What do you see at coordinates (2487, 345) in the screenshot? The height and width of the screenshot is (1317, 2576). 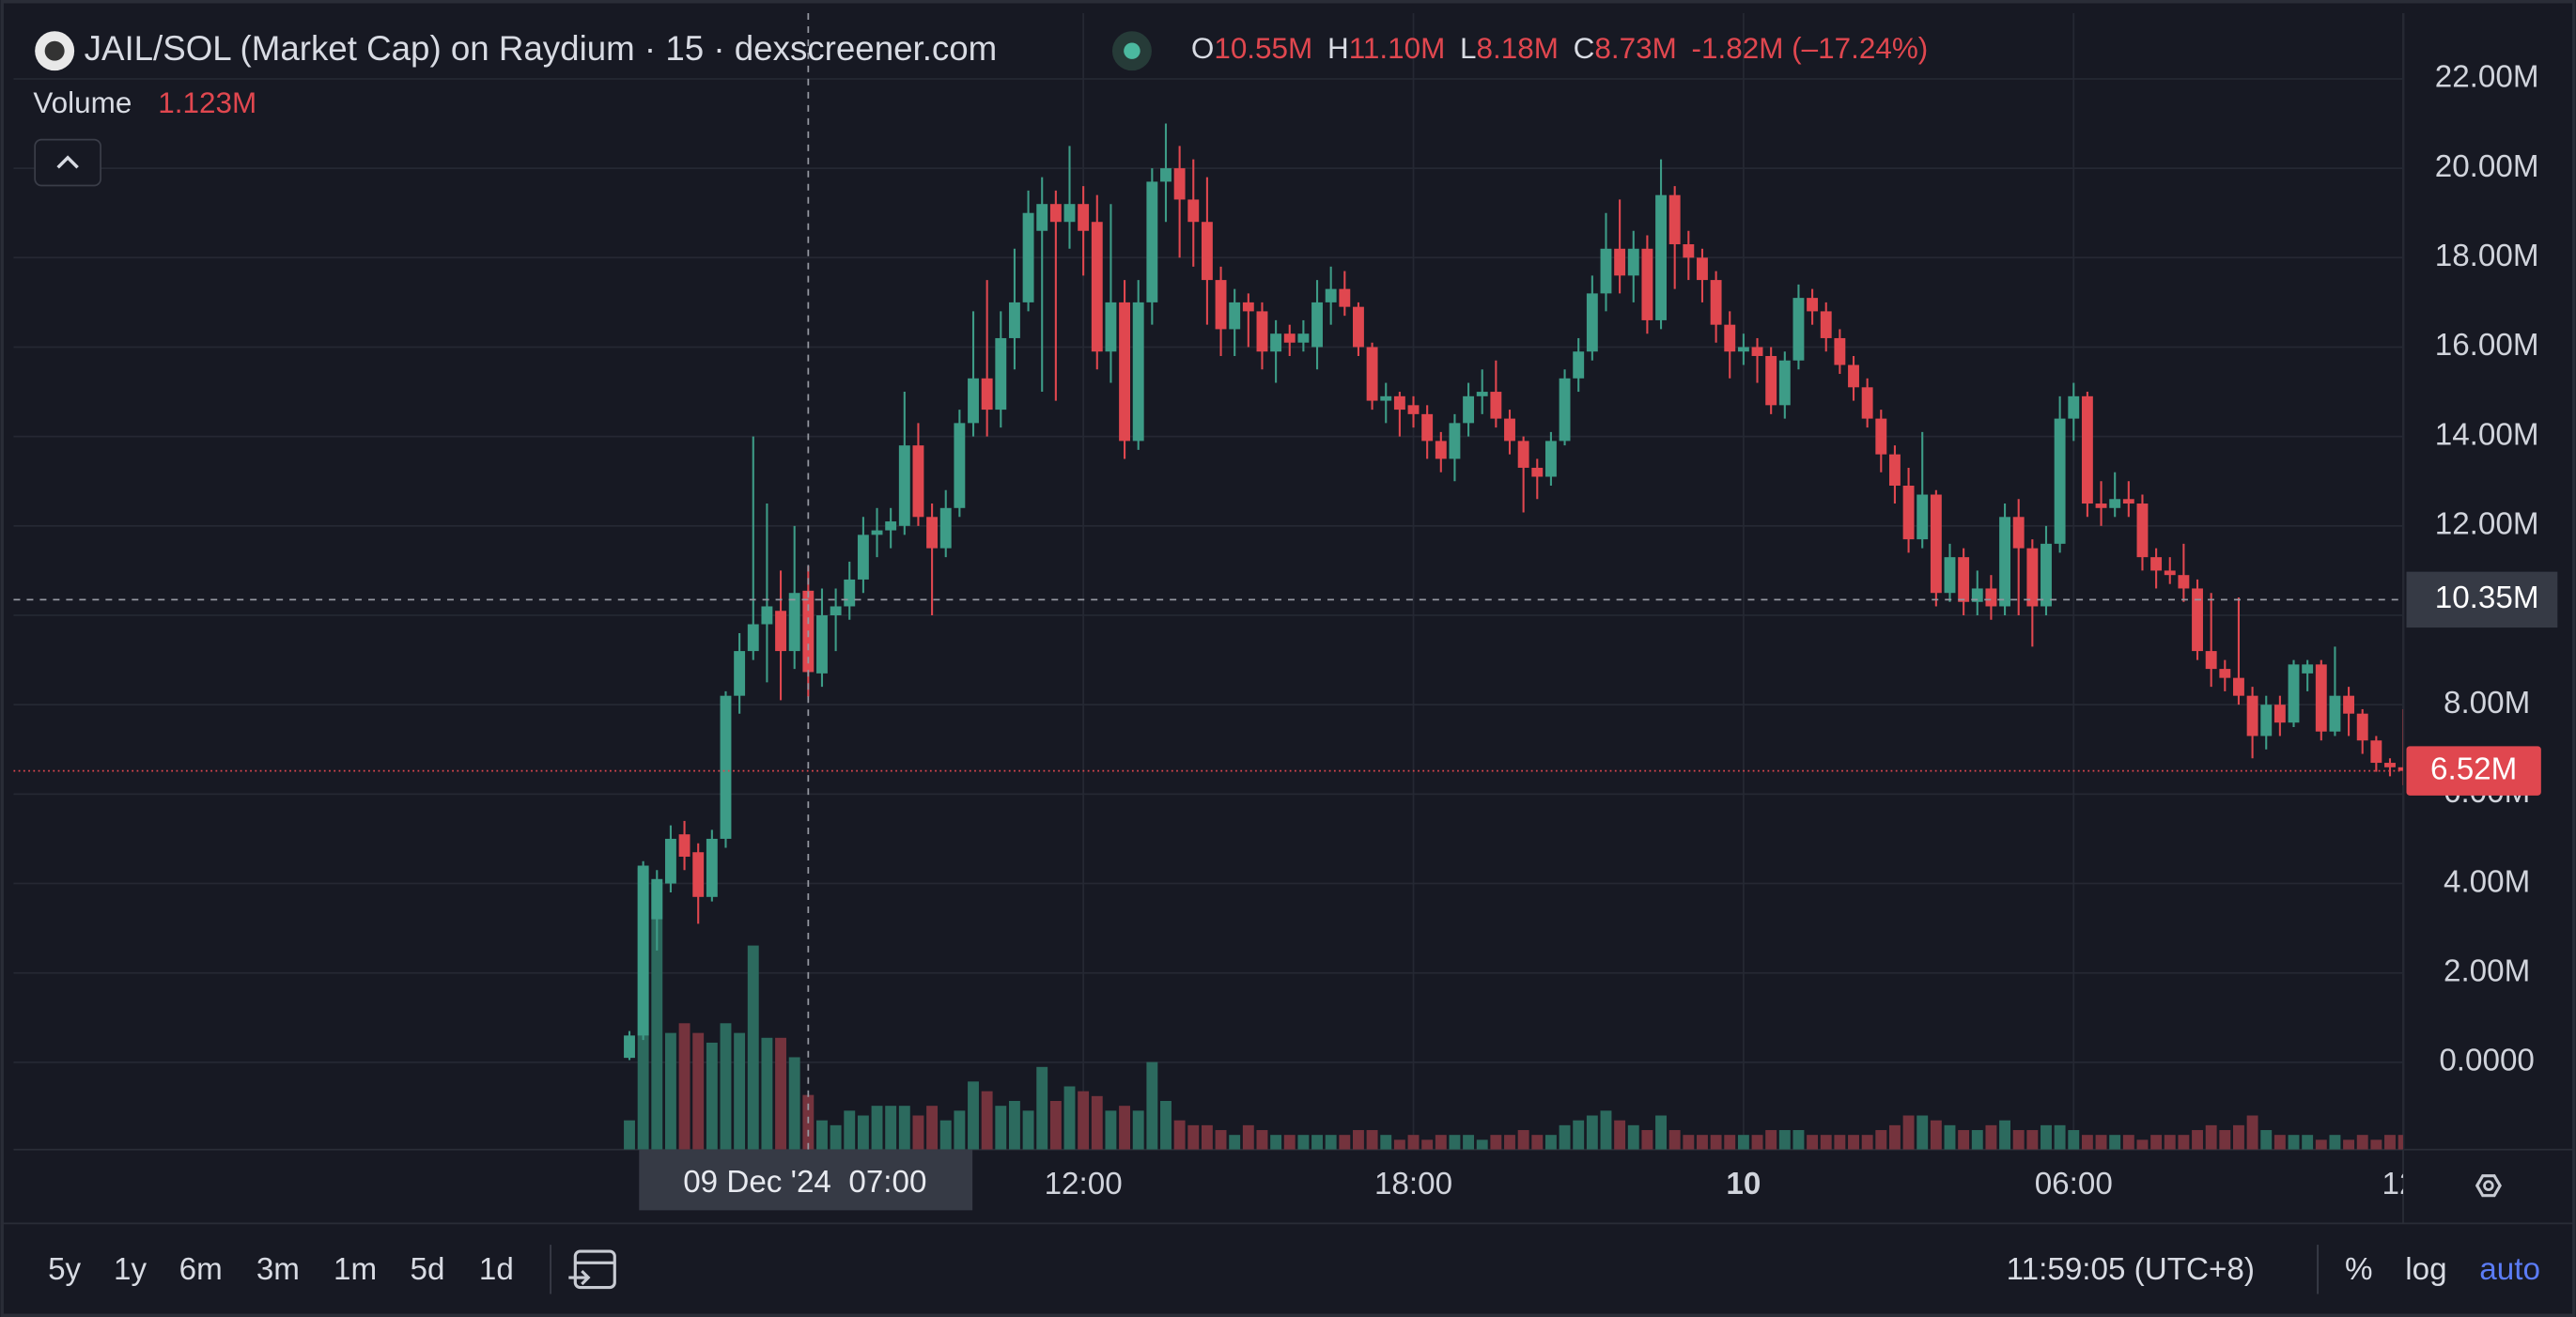 I see `y-tick-label: 16.00M` at bounding box center [2487, 345].